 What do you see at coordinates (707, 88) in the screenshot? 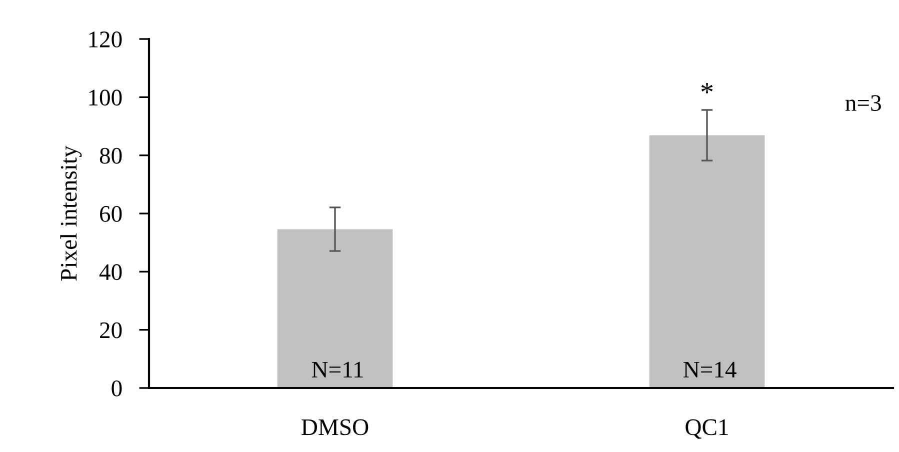
I see `annotation: *` at bounding box center [707, 88].